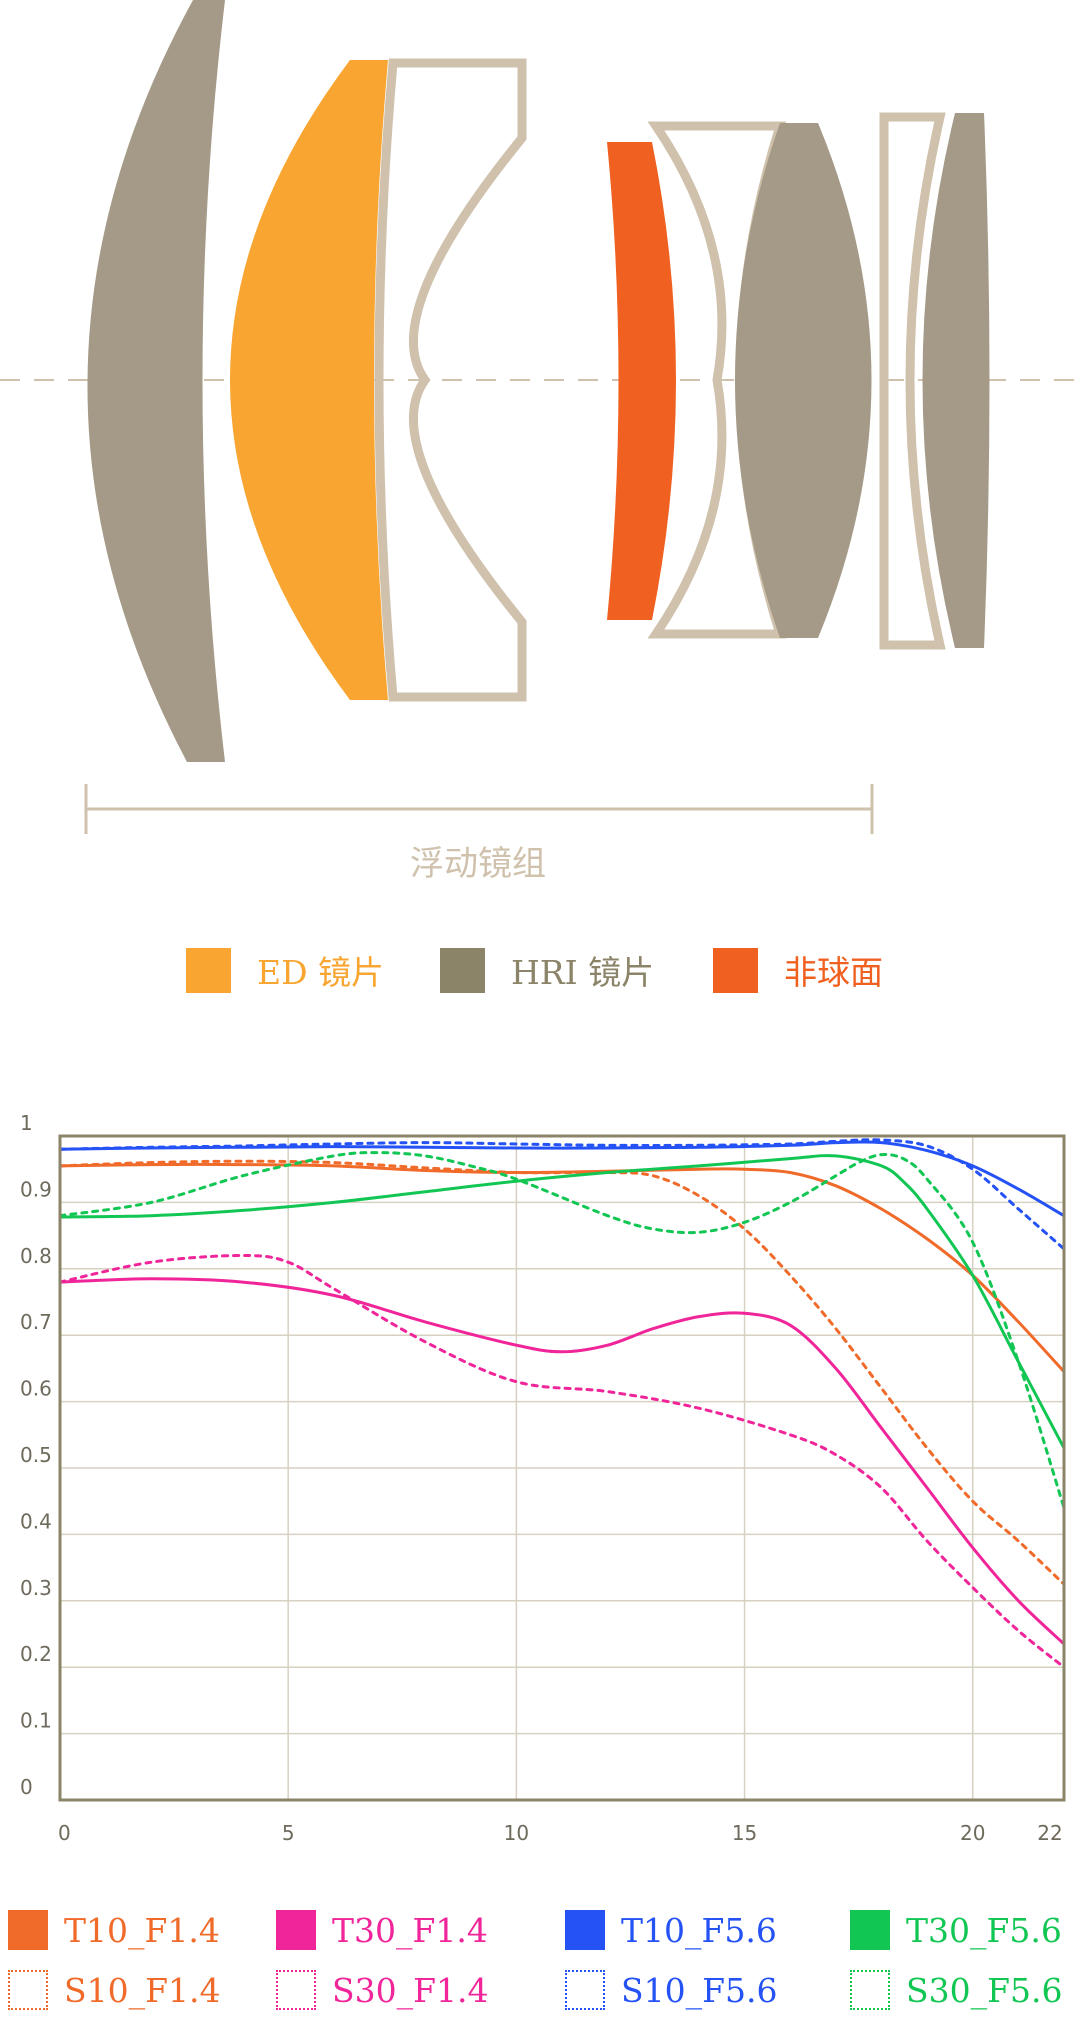 This screenshot has height=2019, width=1080. I want to click on y-tick-label: 0.7, so click(36, 1322).